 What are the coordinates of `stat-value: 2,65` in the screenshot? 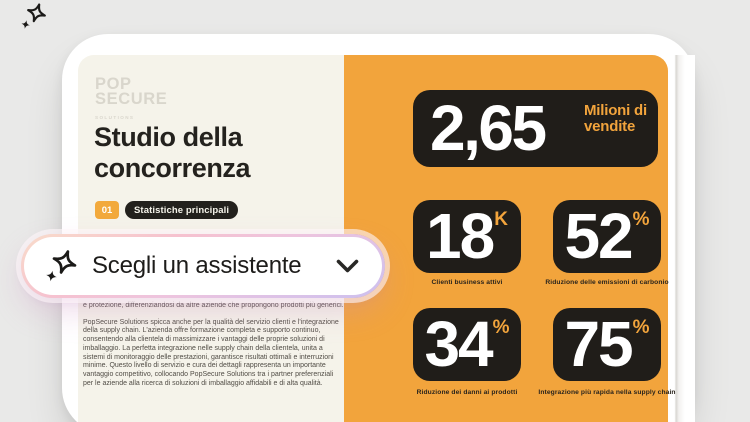 It's located at (488, 128).